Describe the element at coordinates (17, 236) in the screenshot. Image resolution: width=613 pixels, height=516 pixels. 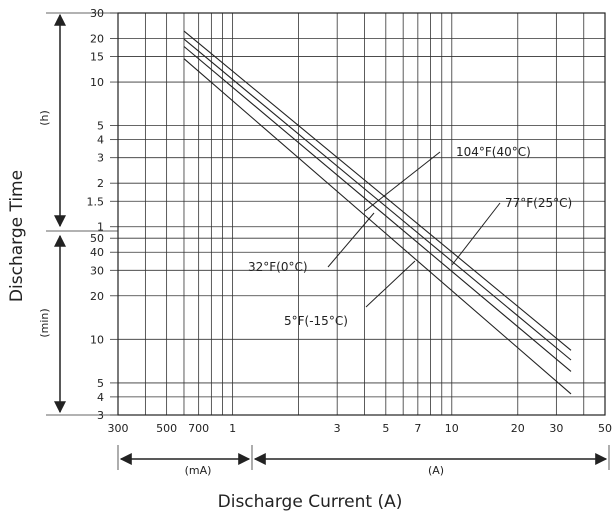
I see `y-axis-title: Discharge Time` at that location.